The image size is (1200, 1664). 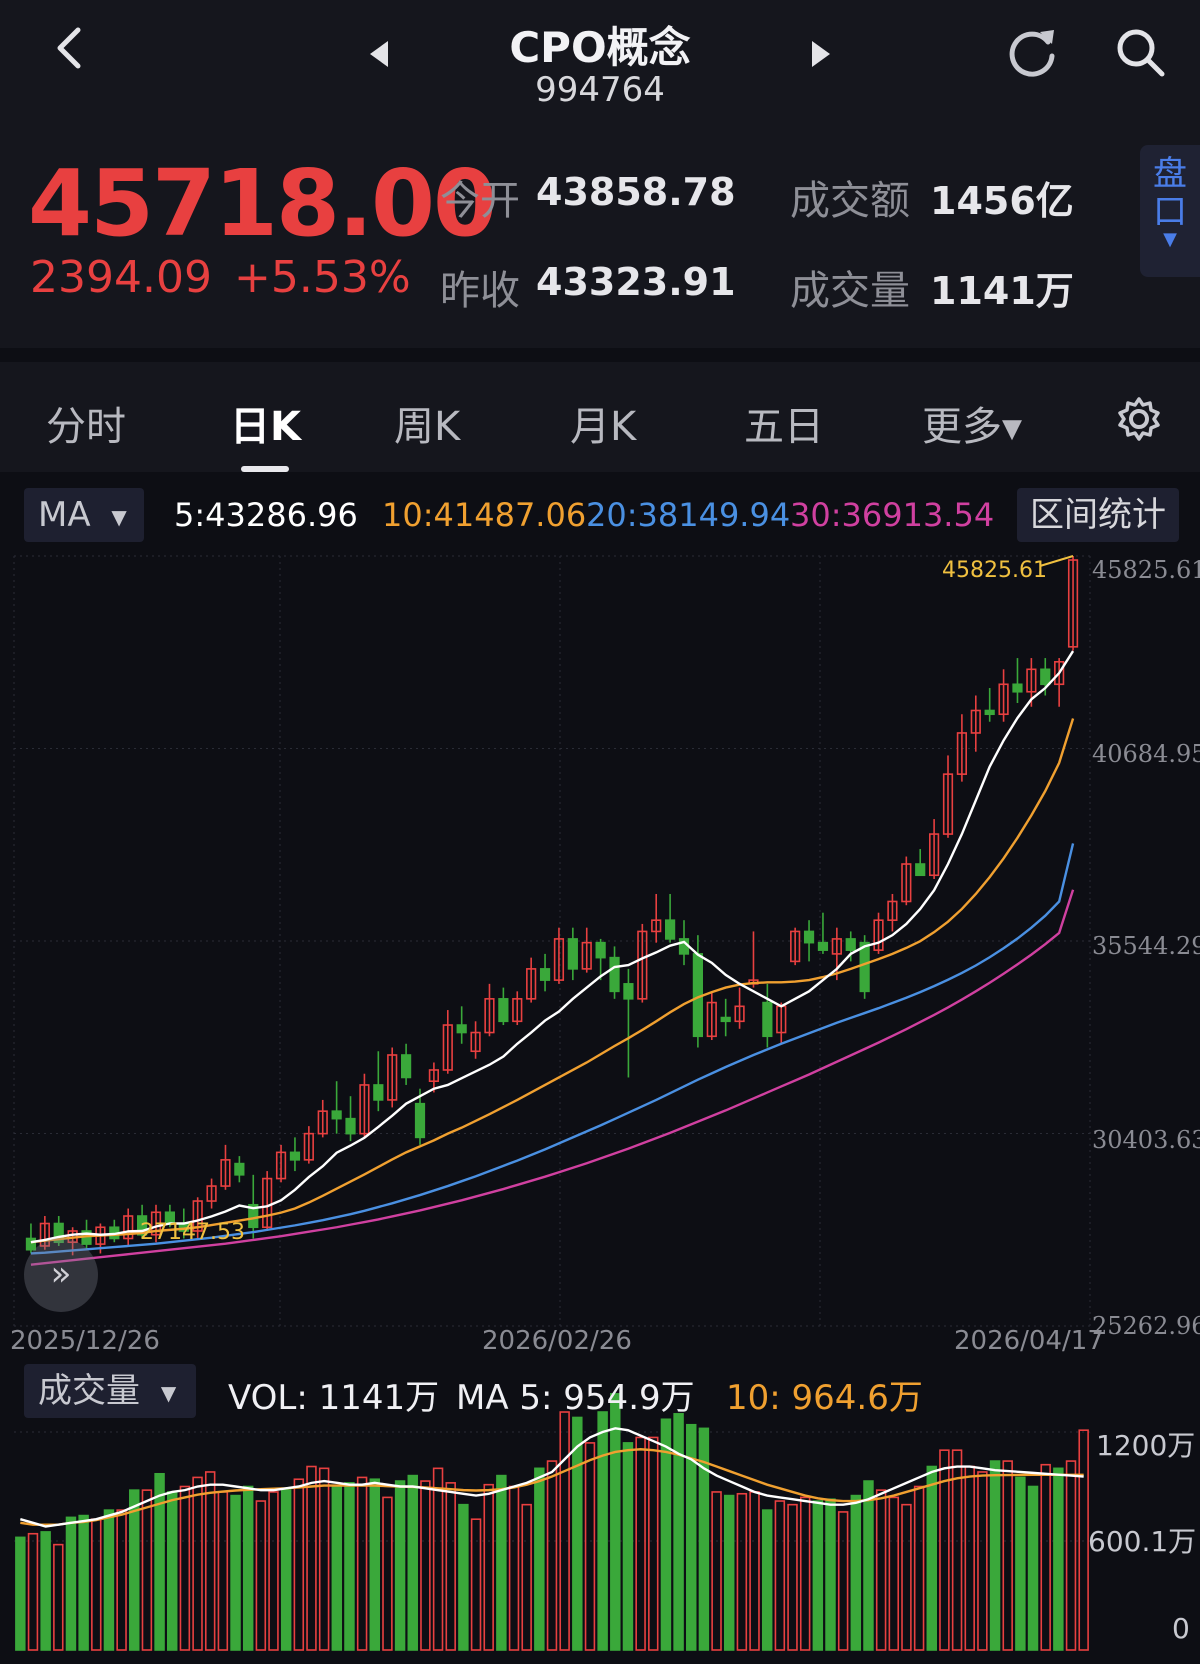 I want to click on tab-five-day: 五日, so click(x=784, y=427).